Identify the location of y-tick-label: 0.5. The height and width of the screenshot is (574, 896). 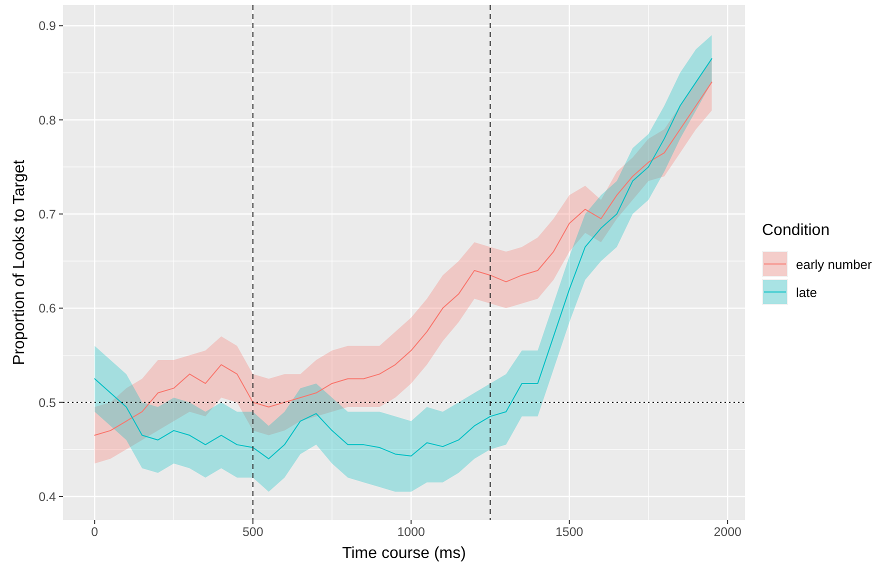
(47, 403).